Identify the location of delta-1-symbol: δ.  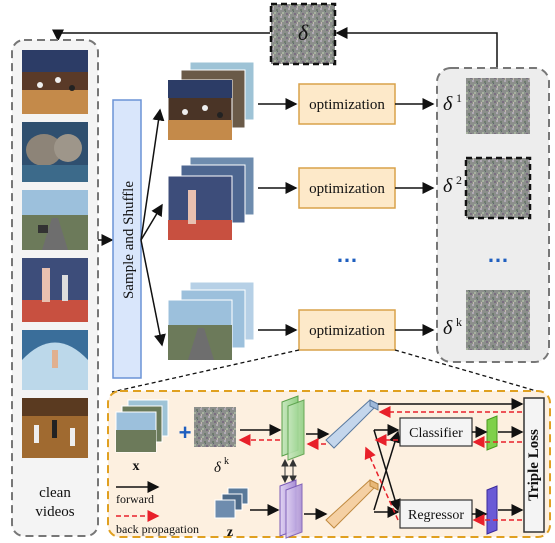
(448, 104).